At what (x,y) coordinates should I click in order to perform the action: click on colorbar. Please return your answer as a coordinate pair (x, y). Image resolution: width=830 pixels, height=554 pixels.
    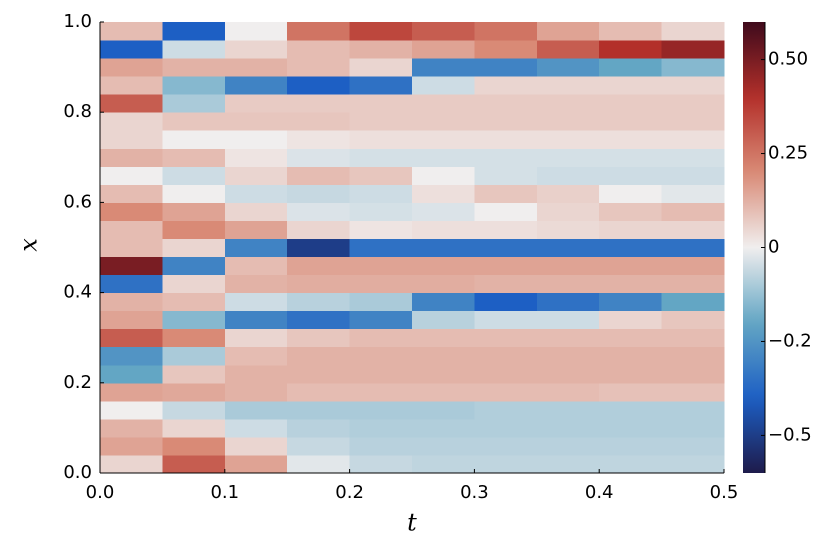
    Looking at the image, I should click on (754, 247).